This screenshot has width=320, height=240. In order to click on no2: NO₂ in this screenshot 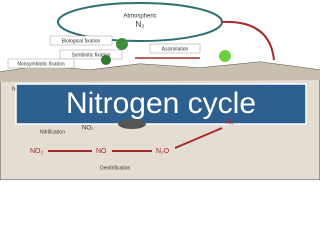, I will do `click(37, 151)`.